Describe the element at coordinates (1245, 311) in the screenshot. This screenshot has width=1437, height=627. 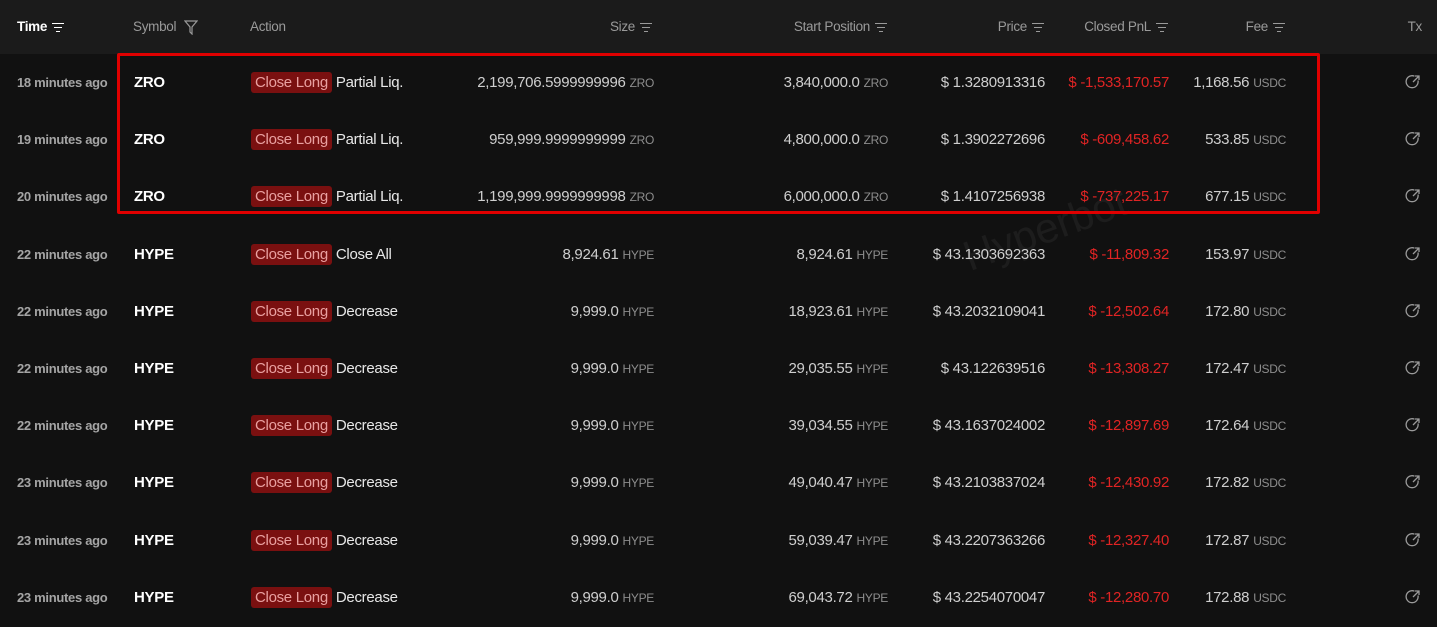
I see `fee-cell: 172.80 USDC` at that location.